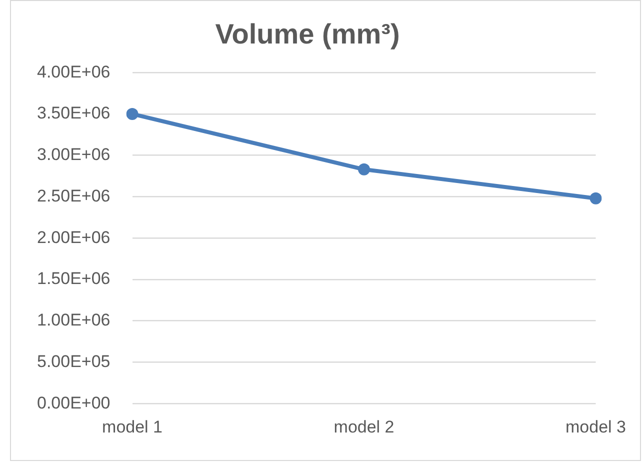  What do you see at coordinates (132, 426) in the screenshot?
I see `x-tick-label: model 1` at bounding box center [132, 426].